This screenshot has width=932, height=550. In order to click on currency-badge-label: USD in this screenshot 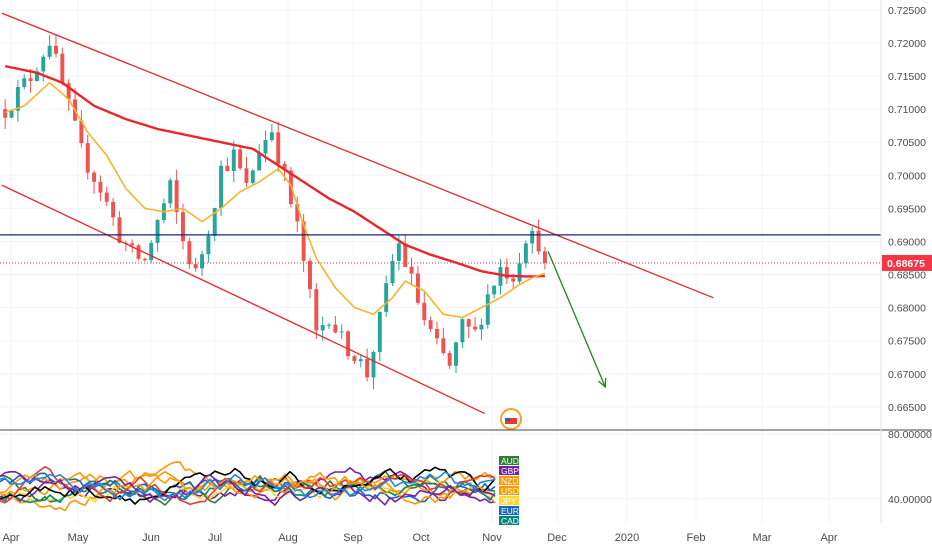, I will do `click(510, 491)`.